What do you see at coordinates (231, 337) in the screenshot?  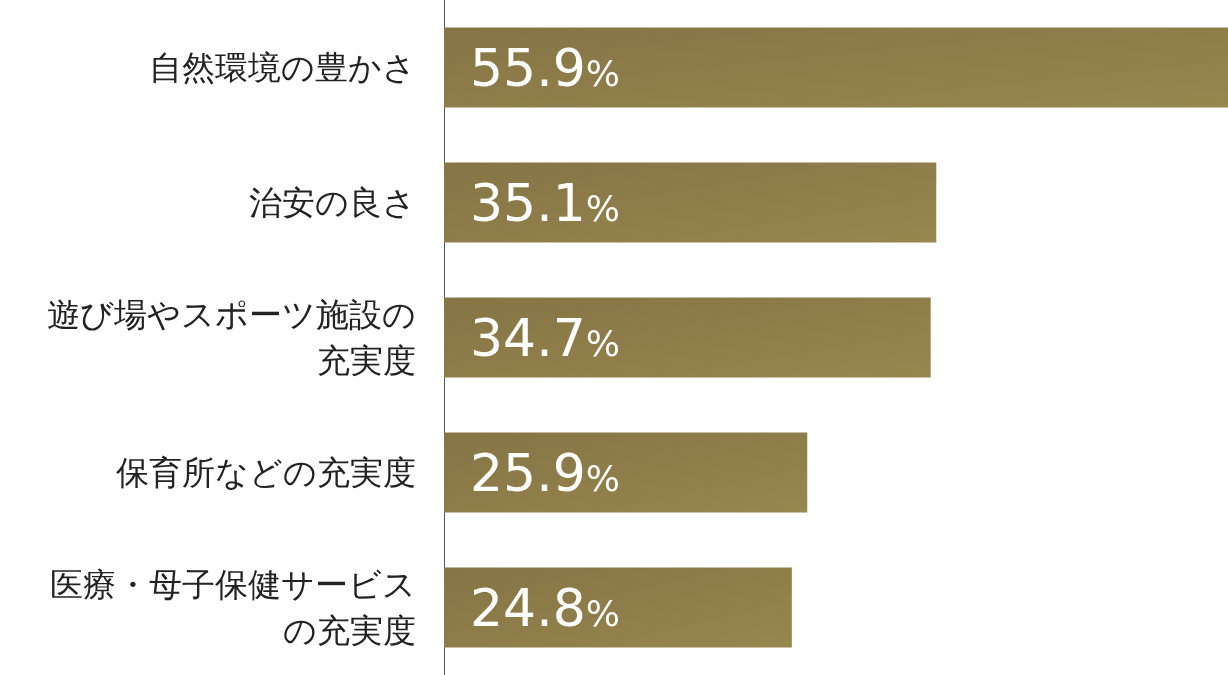 I see `y-tick-label: 遊び場やスポーツ施設の充実度` at bounding box center [231, 337].